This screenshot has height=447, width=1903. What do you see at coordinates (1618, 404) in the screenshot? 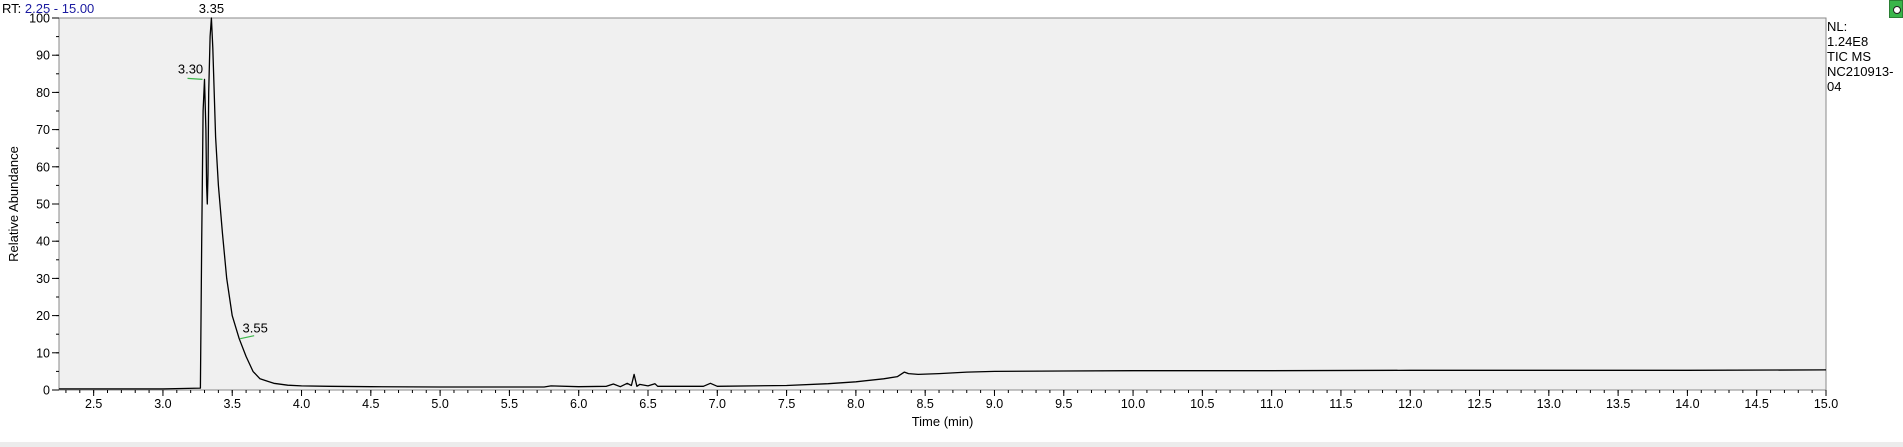
I see `x-tick-label: 13.5` at bounding box center [1618, 404].